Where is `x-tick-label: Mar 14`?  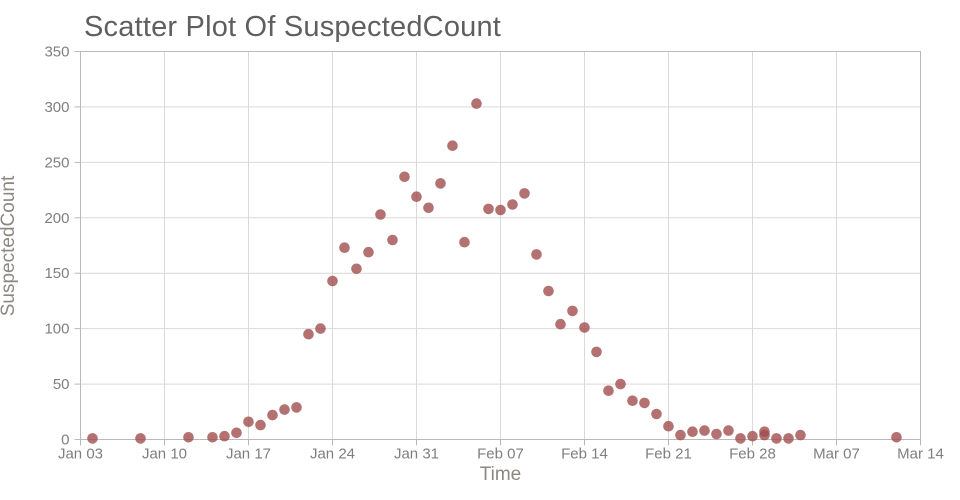 x-tick-label: Mar 14 is located at coordinates (920, 454).